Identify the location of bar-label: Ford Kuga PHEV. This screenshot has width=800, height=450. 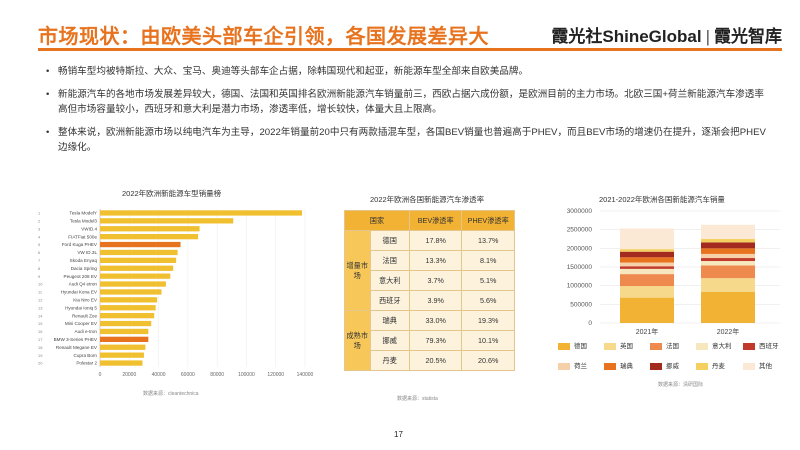
(80, 244).